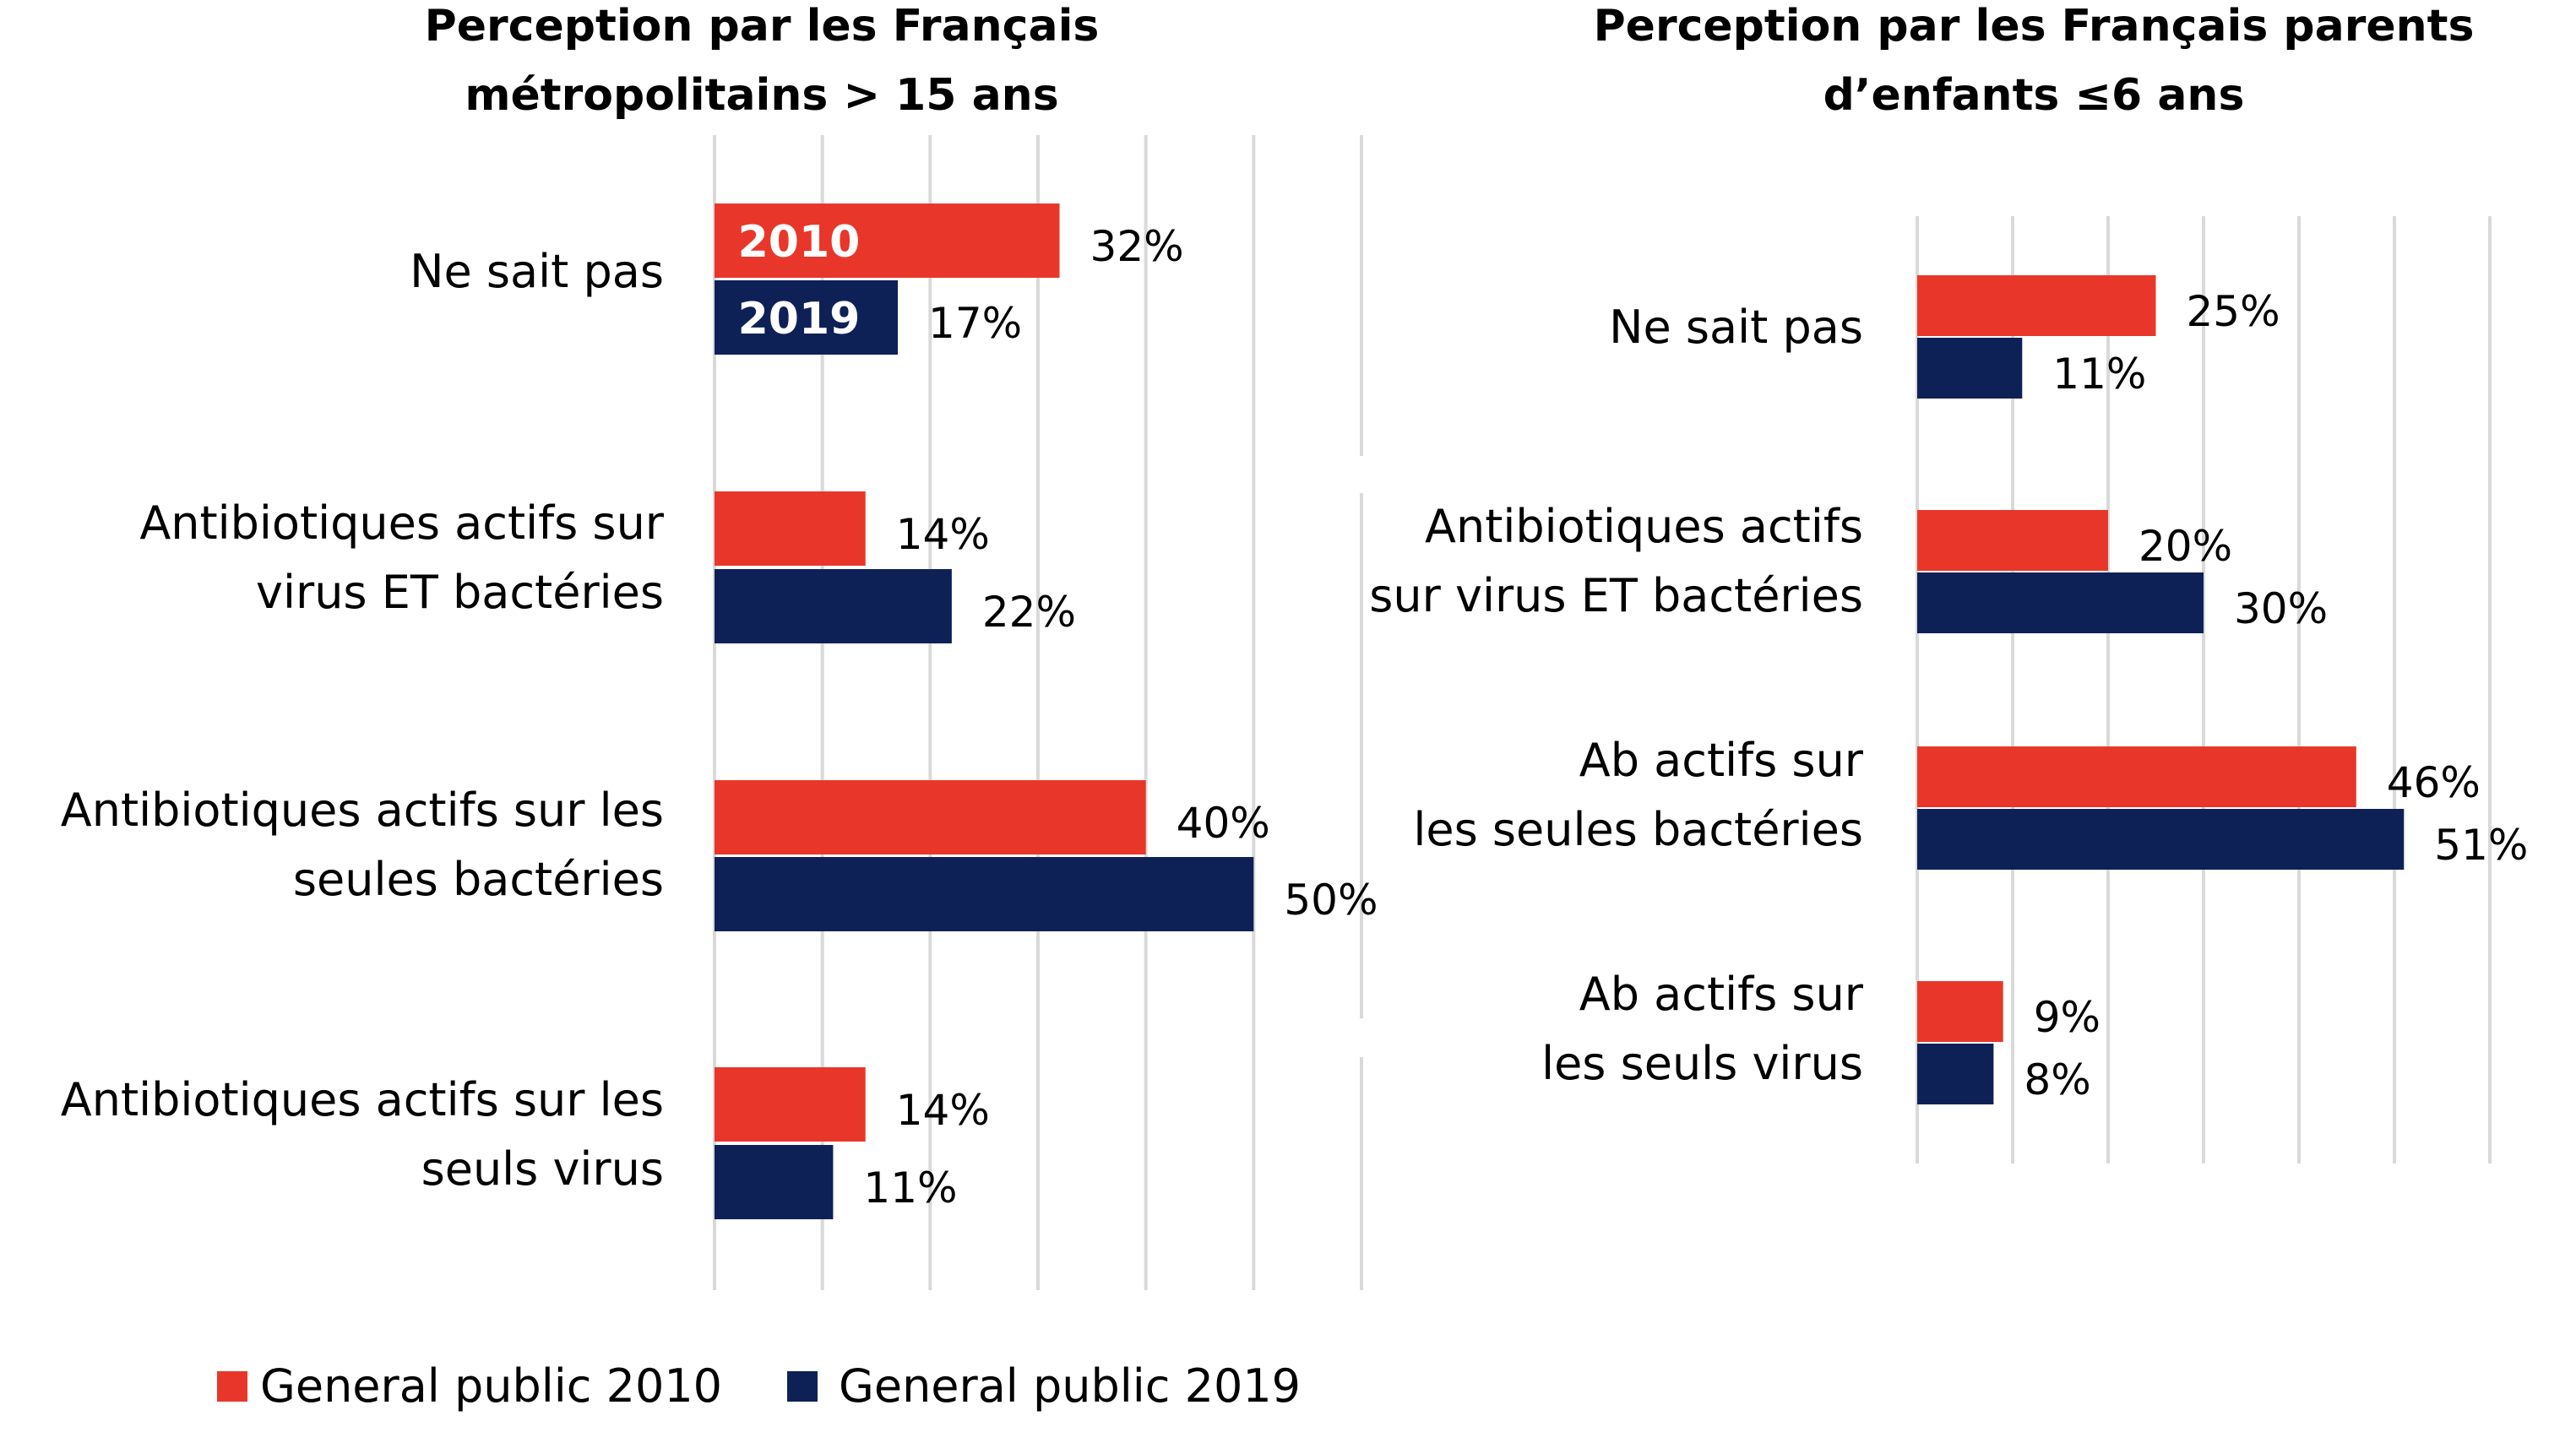 This screenshot has height=1443, width=2576. Describe the element at coordinates (2067, 1017) in the screenshot. I see `data-label: 9%` at that location.